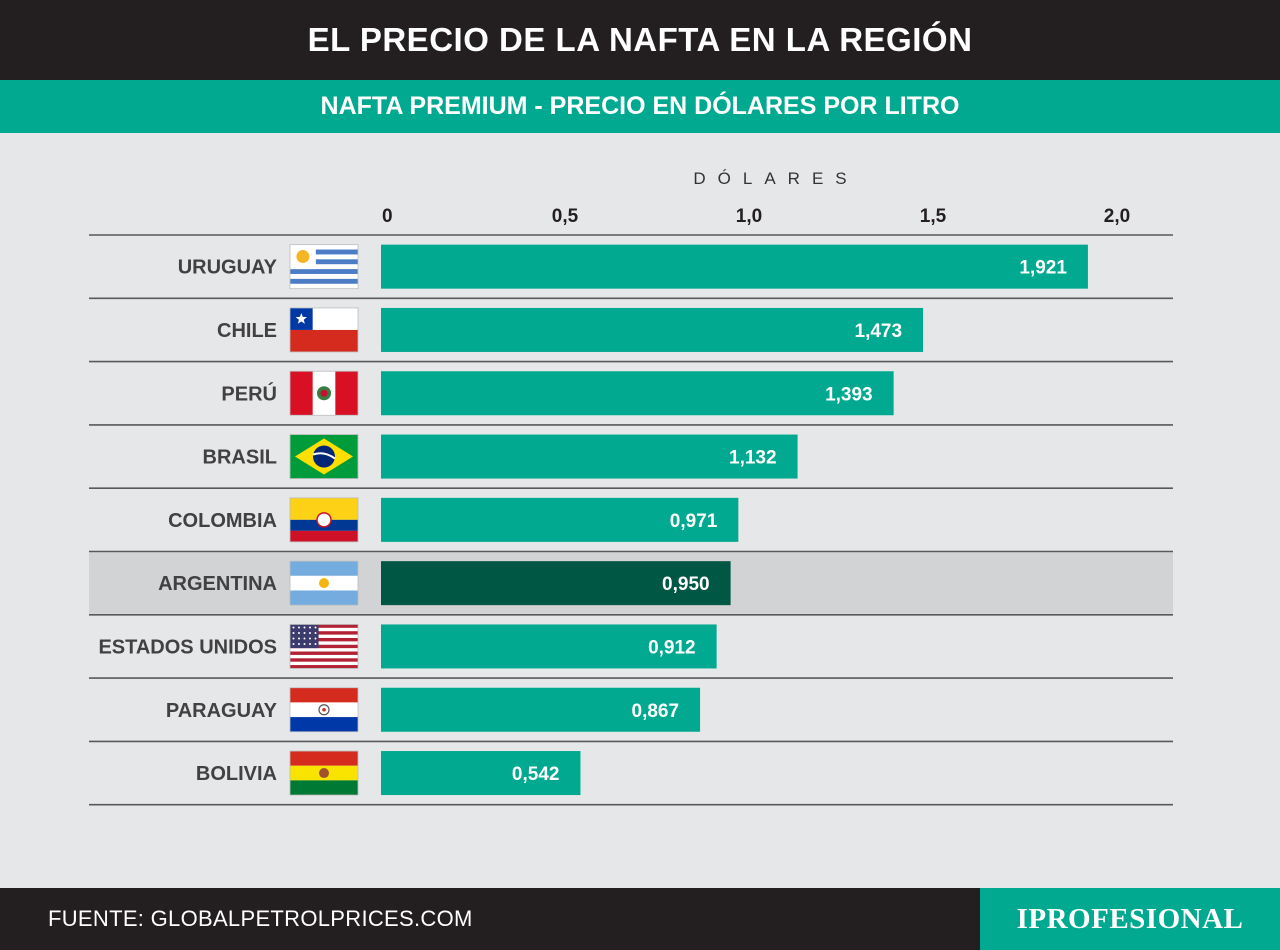 The image size is (1280, 950). I want to click on category-label: COLOMBIA, so click(222, 521).